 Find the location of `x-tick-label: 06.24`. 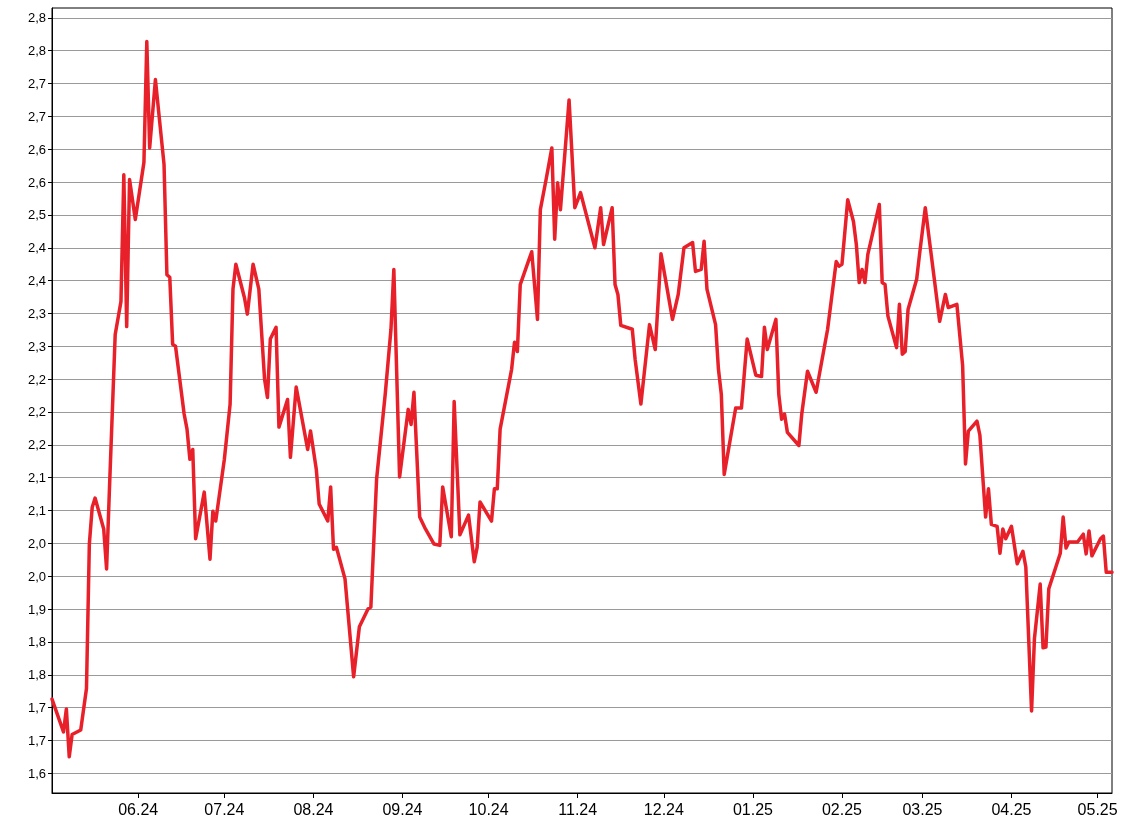

x-tick-label: 06.24 is located at coordinates (138, 809).